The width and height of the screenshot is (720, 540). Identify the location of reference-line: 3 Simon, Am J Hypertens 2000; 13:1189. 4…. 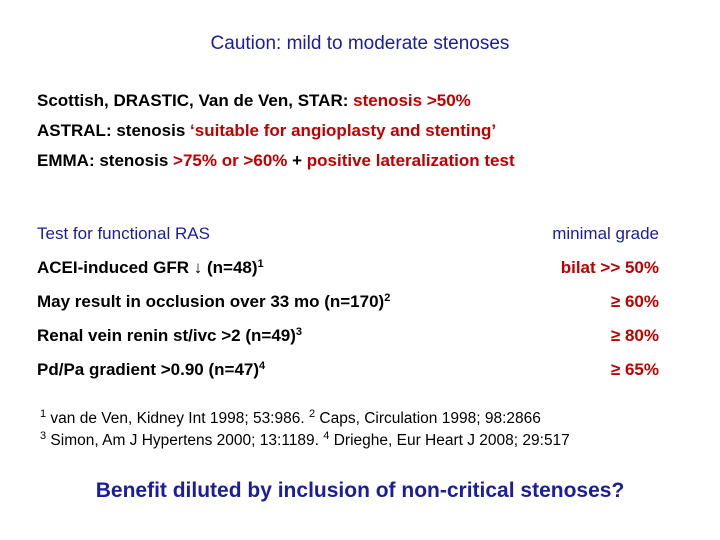
(305, 440).